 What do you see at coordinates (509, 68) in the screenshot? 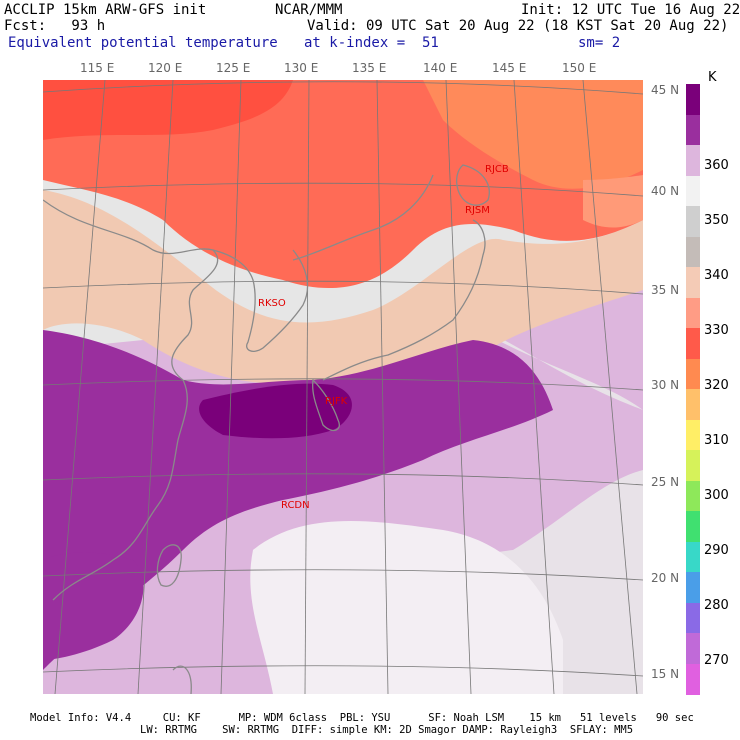
I see `lon-label: 145 E` at bounding box center [509, 68].